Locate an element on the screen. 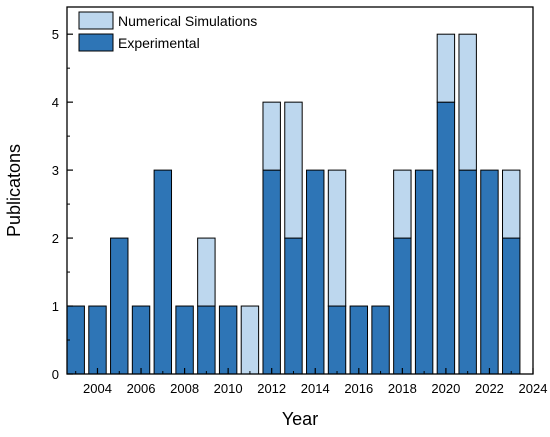 This screenshot has width=550, height=437. bar-experimental-2012 is located at coordinates (271, 272).